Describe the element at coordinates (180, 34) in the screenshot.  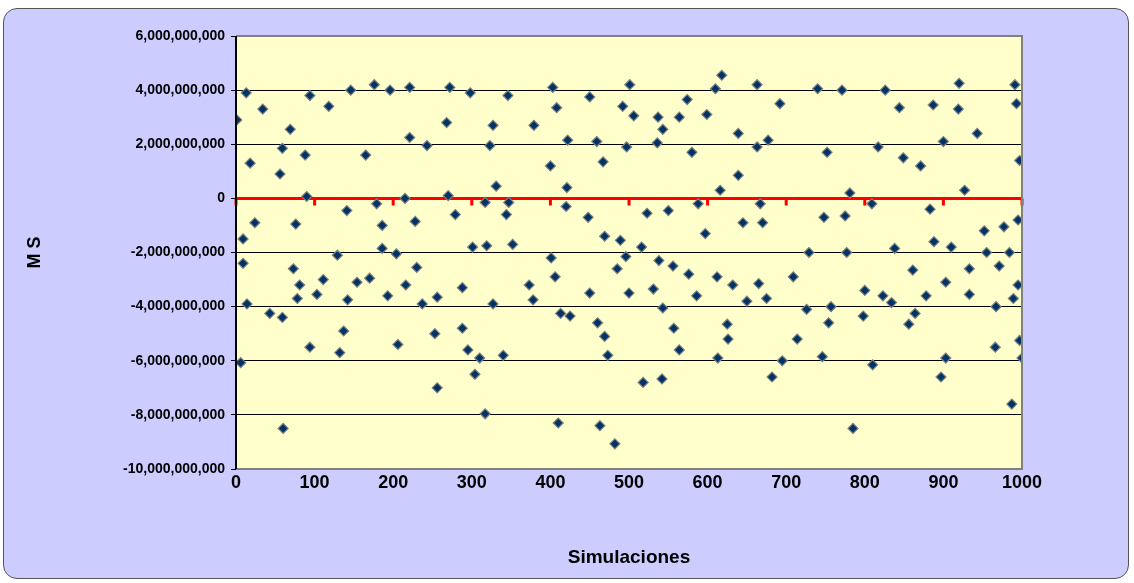
I see `y-tick-label: 6,000,000,000` at that location.